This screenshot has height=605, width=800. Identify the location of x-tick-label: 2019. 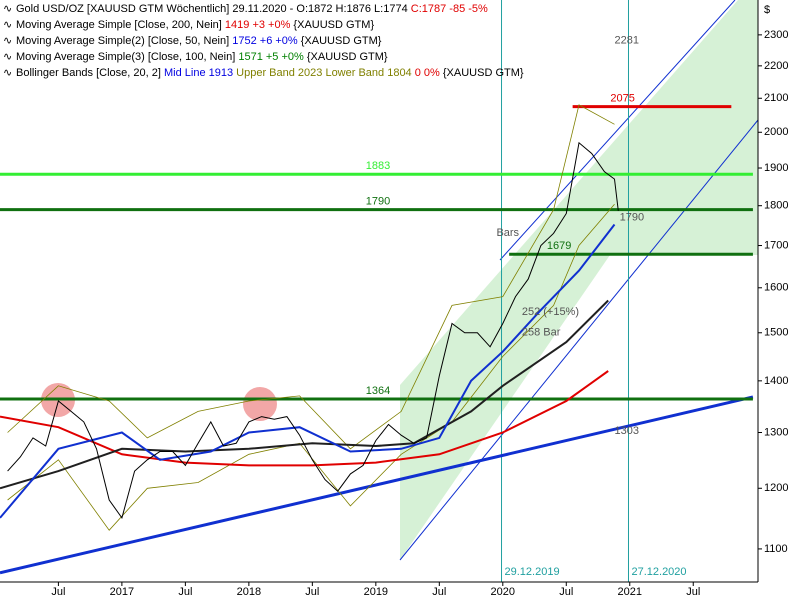
(376, 592).